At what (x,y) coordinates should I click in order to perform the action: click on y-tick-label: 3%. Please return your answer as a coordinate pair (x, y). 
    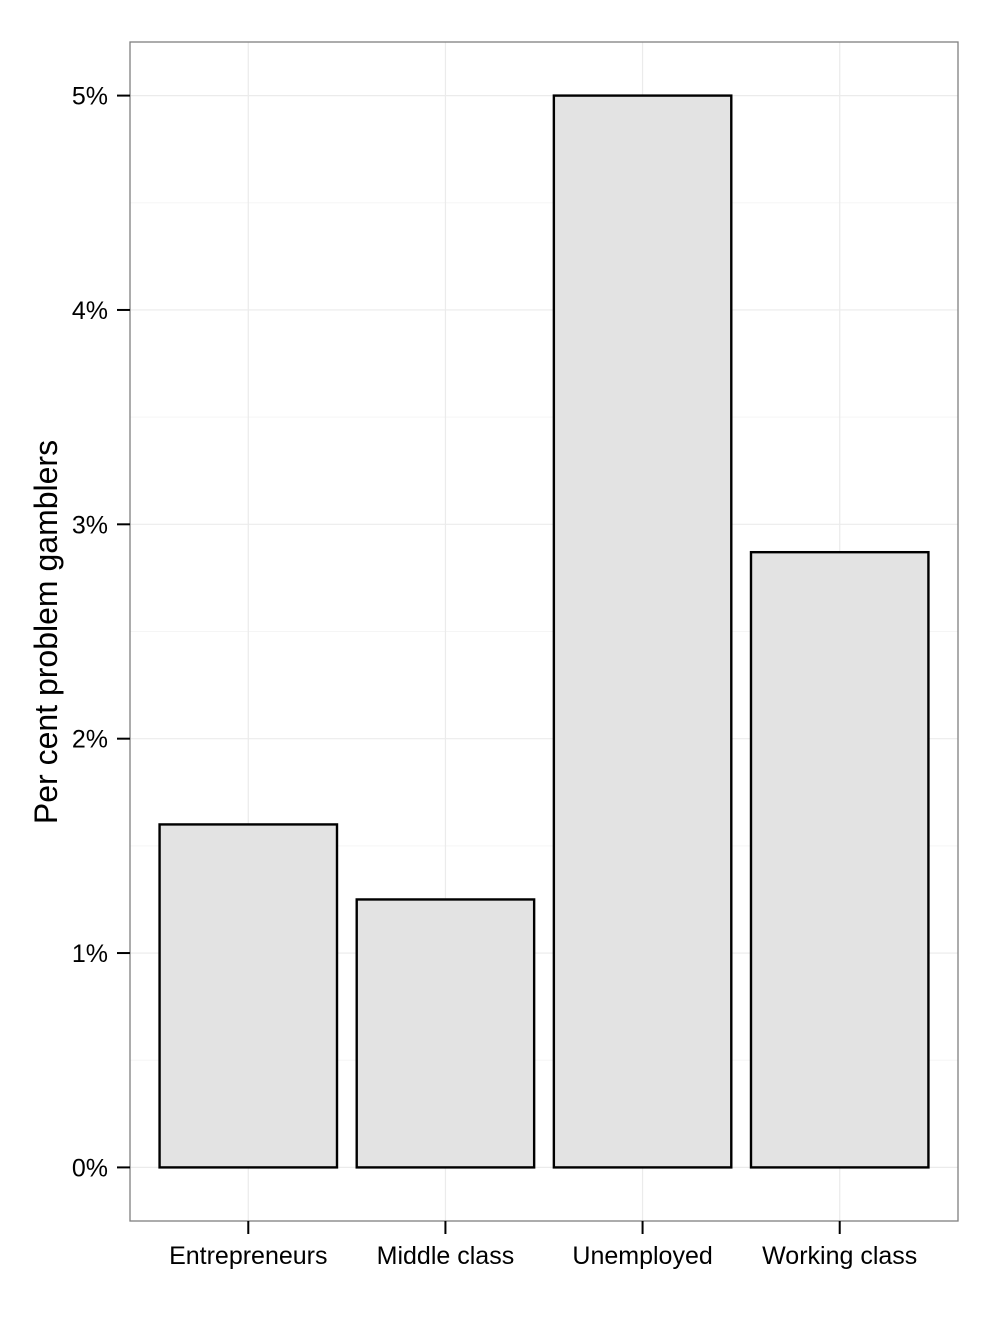
    Looking at the image, I should click on (90, 525).